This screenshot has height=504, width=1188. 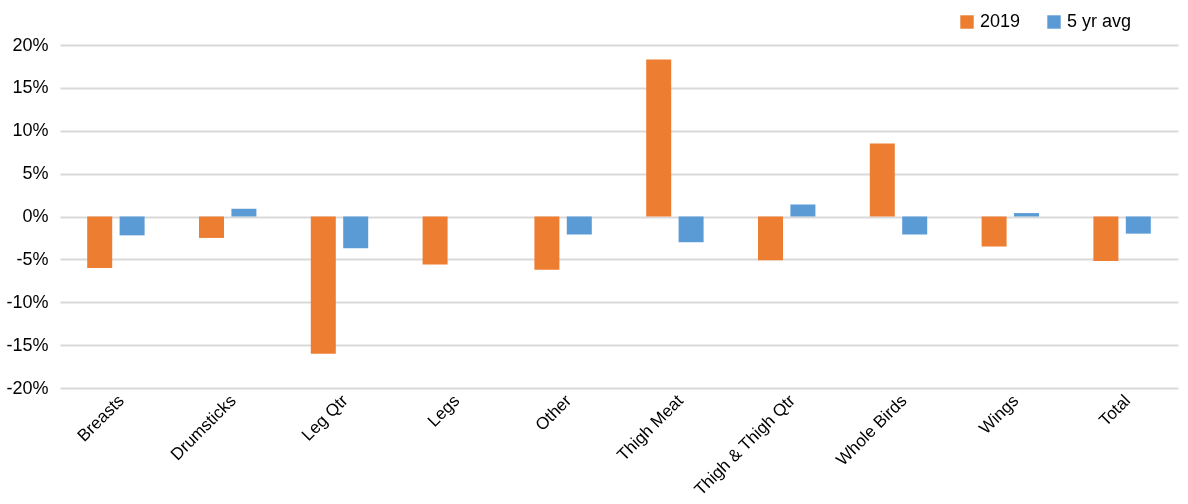 What do you see at coordinates (30, 44) in the screenshot?
I see `y-tick-label: 20%` at bounding box center [30, 44].